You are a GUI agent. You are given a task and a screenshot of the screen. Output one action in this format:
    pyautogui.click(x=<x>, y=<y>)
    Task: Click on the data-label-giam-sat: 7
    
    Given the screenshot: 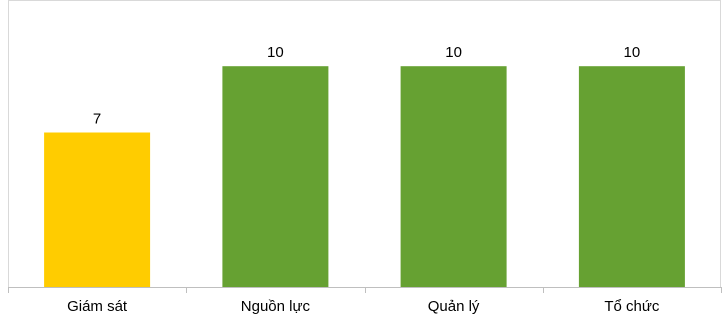 What is the action you would take?
    pyautogui.click(x=97, y=119)
    